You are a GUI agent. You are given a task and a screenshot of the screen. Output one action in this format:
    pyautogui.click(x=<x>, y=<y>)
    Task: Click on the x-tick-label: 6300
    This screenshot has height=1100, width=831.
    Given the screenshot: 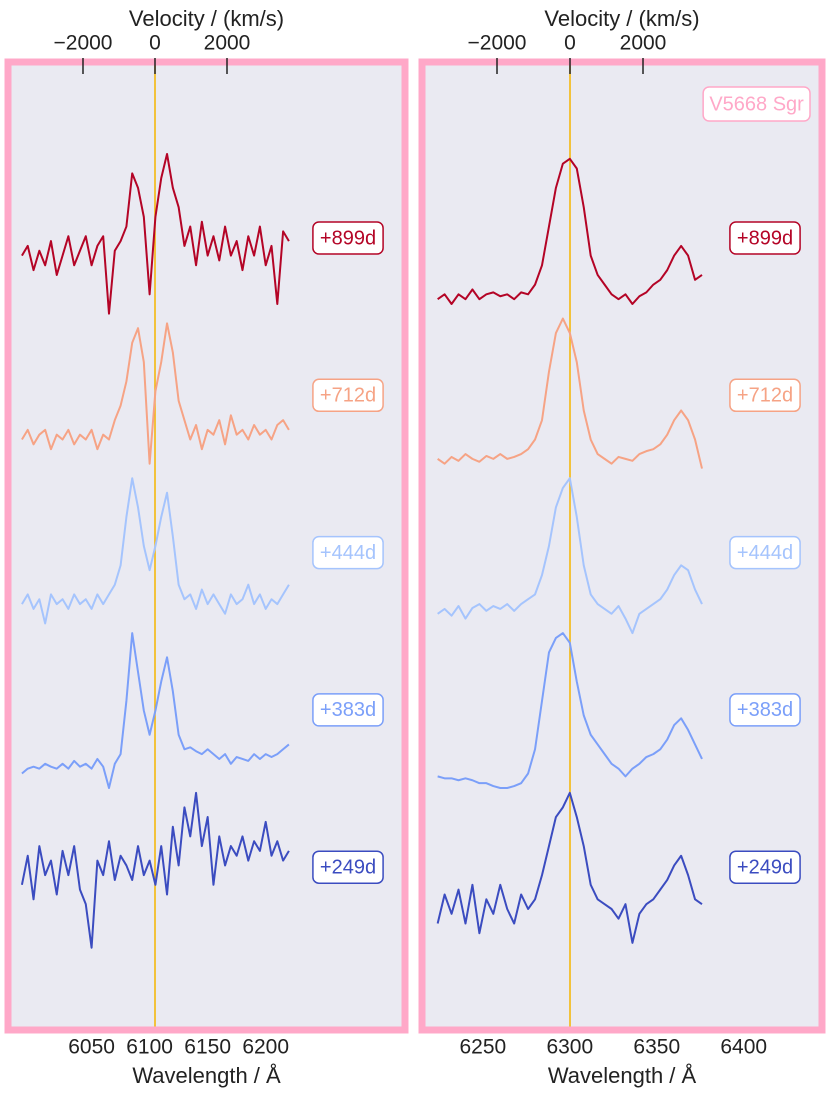 What is the action you would take?
    pyautogui.click(x=569, y=1047)
    